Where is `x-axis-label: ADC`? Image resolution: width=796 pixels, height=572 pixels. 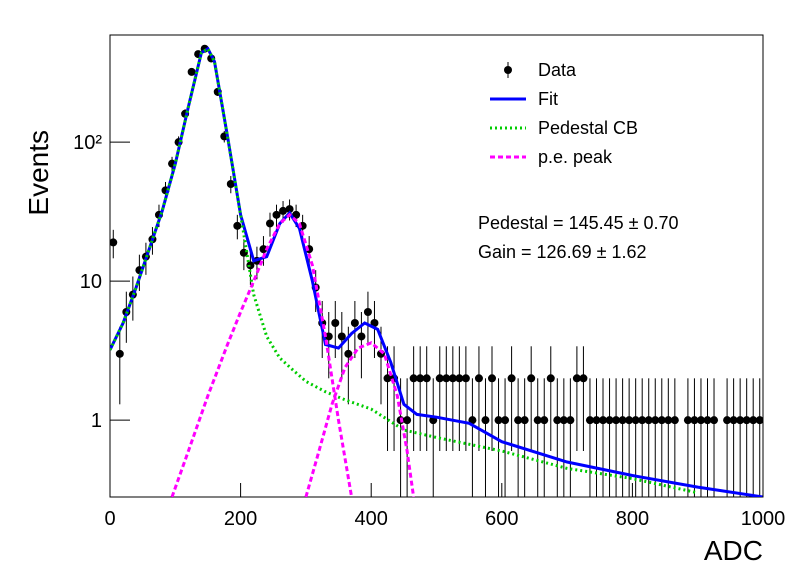 x-axis-label: ADC is located at coordinates (733, 550).